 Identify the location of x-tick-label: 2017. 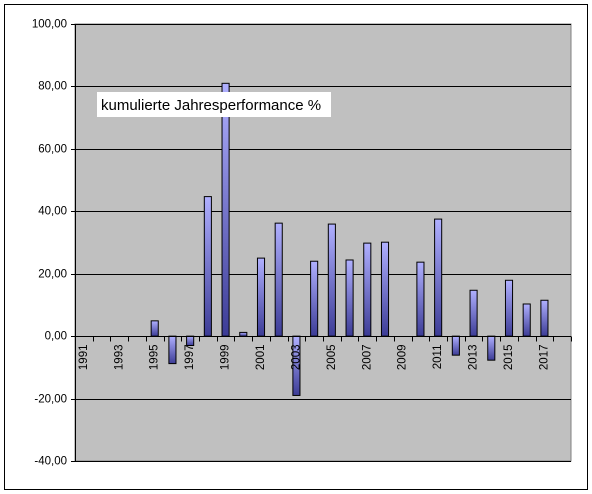
(544, 358).